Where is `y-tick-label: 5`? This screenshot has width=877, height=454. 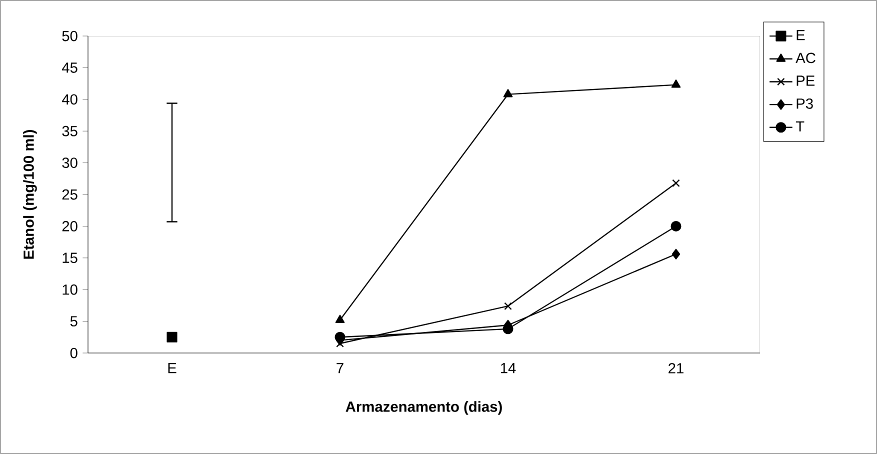 y-tick-label: 5 is located at coordinates (74, 321).